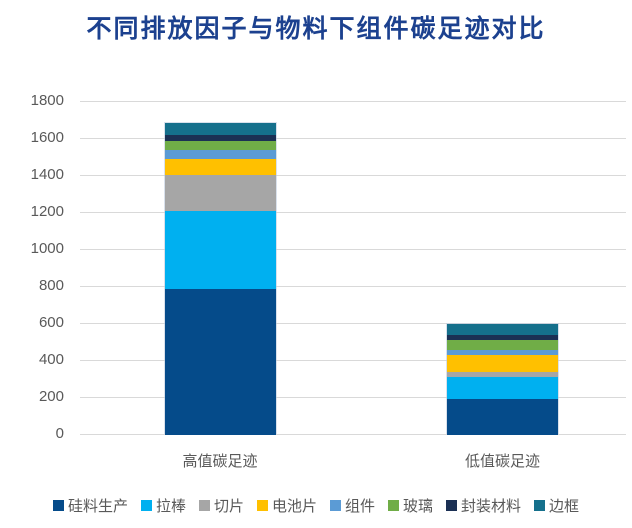 This screenshot has width=632, height=528. I want to click on legend-label: 玻璃, so click(418, 506).